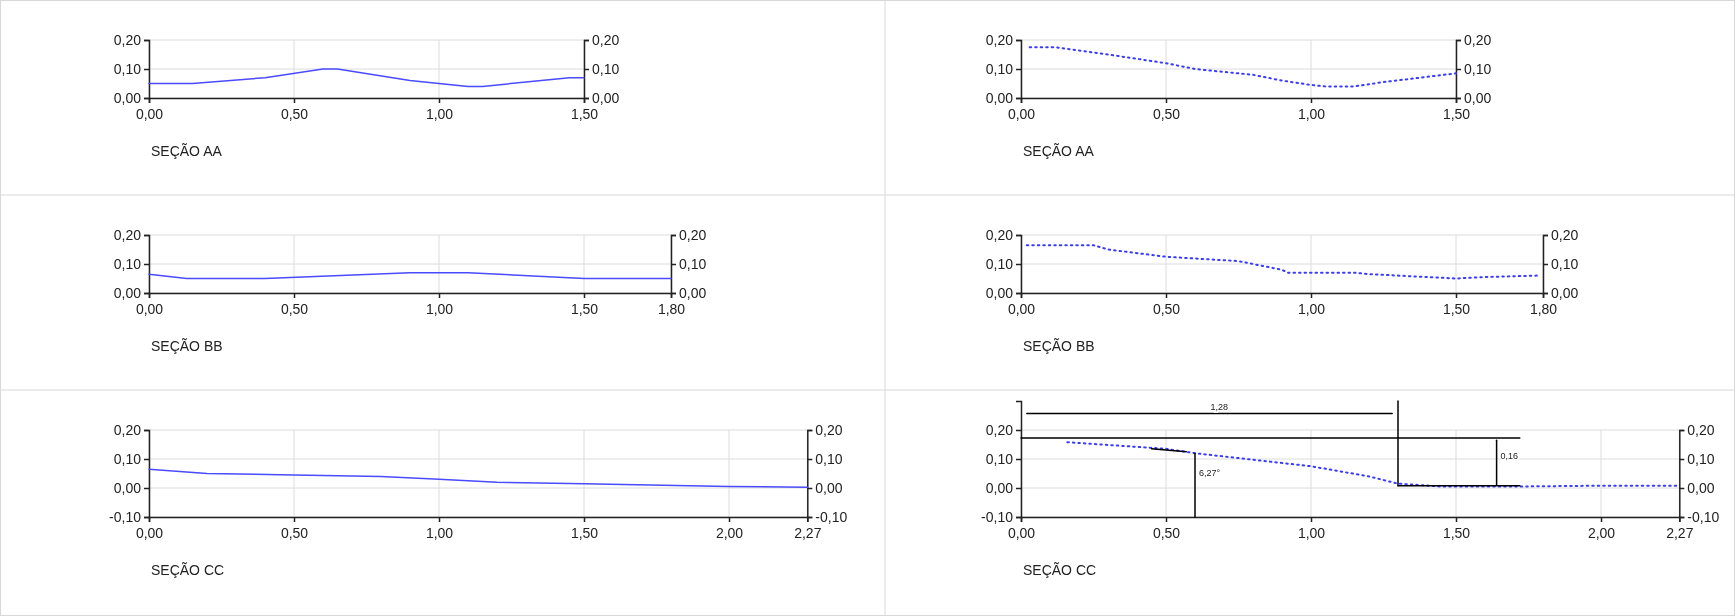 This screenshot has width=1735, height=616. I want to click on annotation: 1,28, so click(1219, 407).